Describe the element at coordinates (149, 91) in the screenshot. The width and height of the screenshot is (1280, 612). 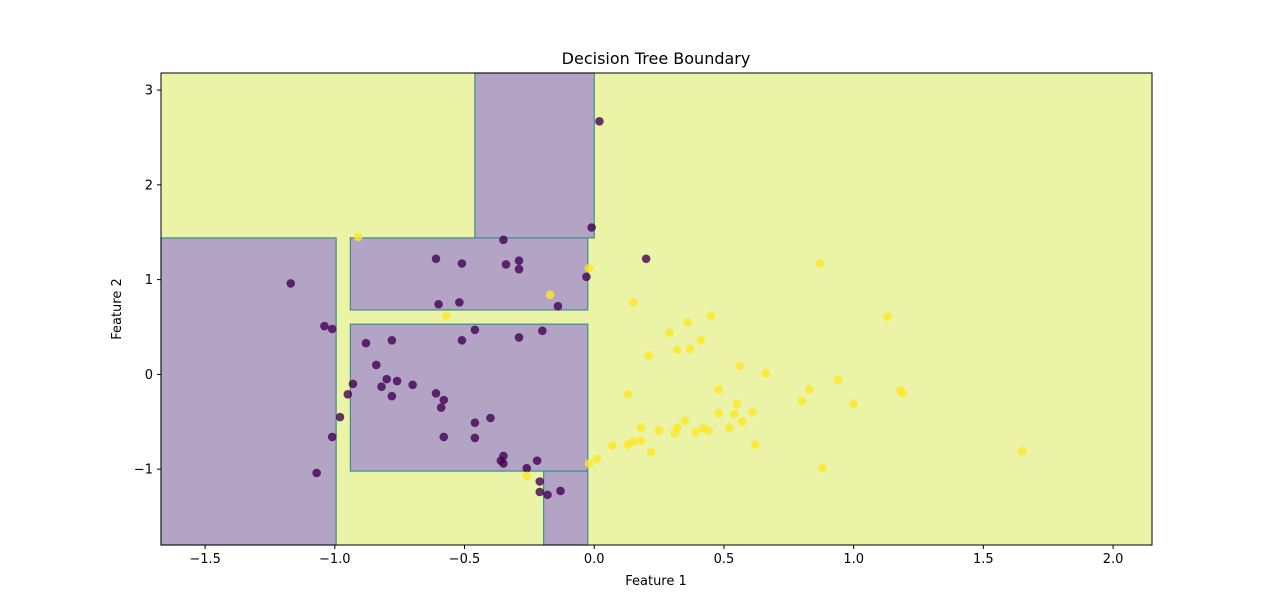
I see `y-tick-label: 3` at that location.